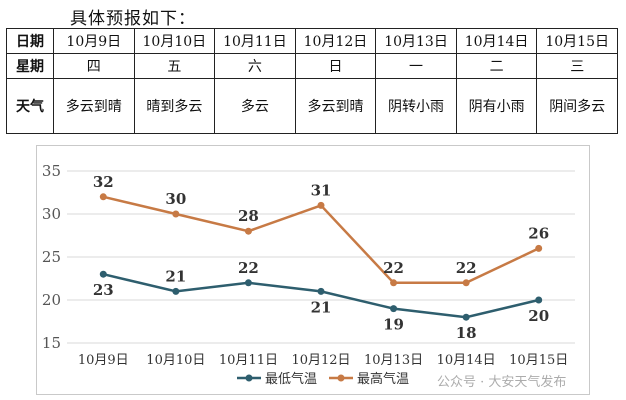 The height and width of the screenshot is (400, 626). What do you see at coordinates (255, 106) in the screenshot?
I see `weather-cell: 多云` at bounding box center [255, 106].